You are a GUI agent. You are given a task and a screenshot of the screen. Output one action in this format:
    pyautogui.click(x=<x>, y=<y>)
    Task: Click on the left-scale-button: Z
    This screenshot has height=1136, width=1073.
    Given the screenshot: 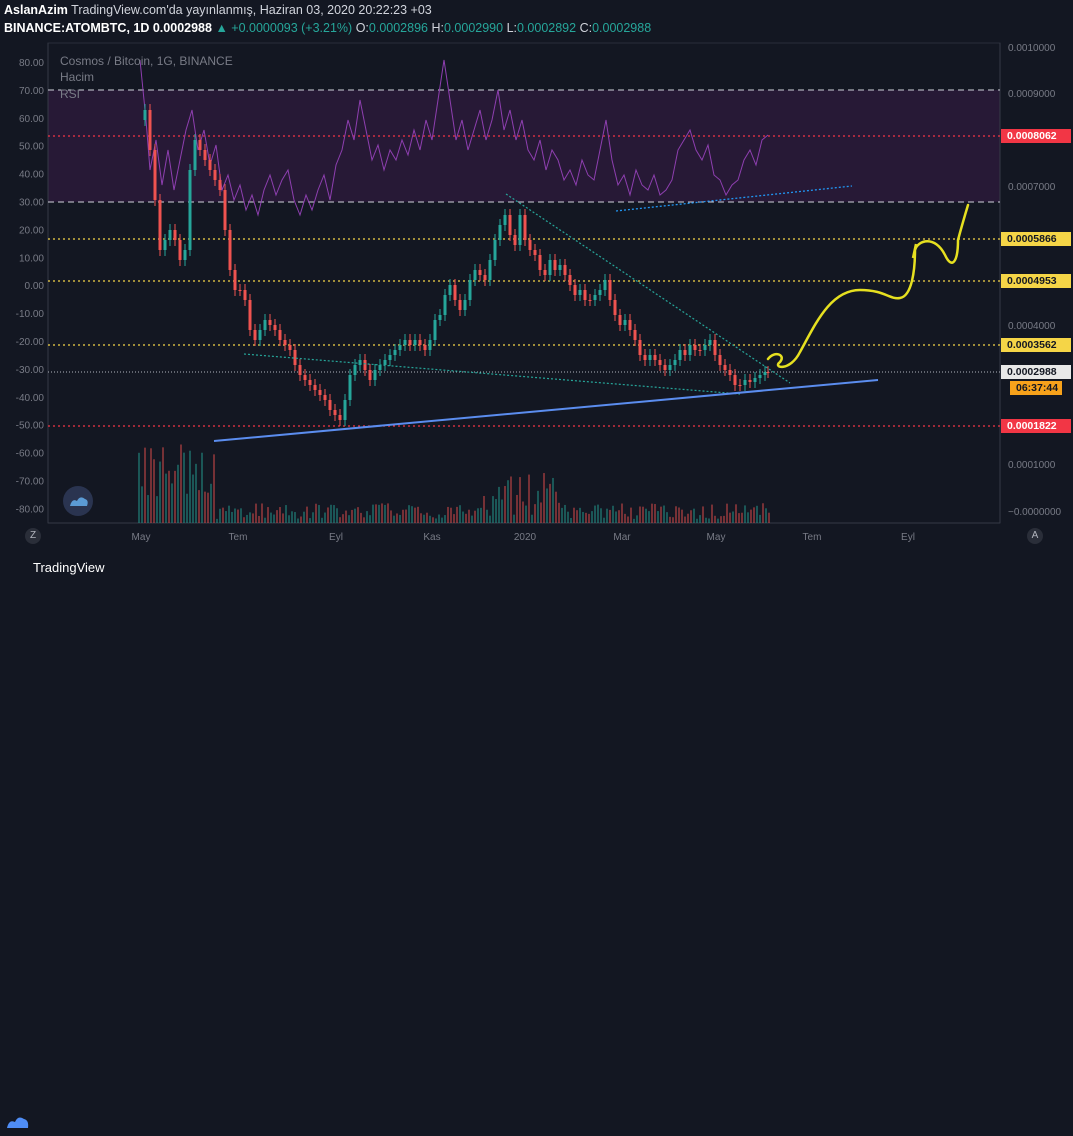 What is the action you would take?
    pyautogui.click(x=33, y=536)
    